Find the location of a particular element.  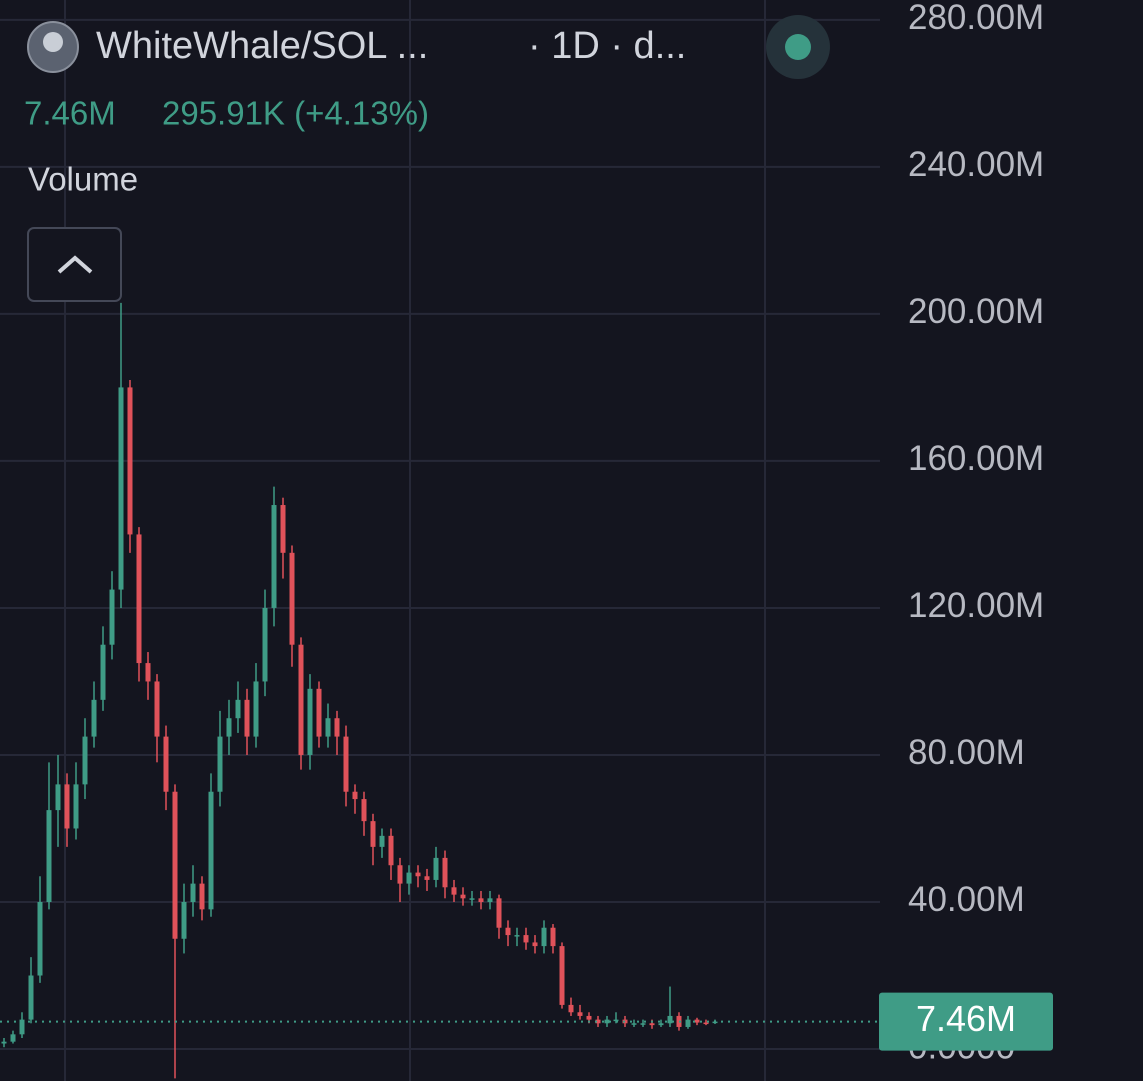

y-tick-label: 280.00M is located at coordinates (976, 18).